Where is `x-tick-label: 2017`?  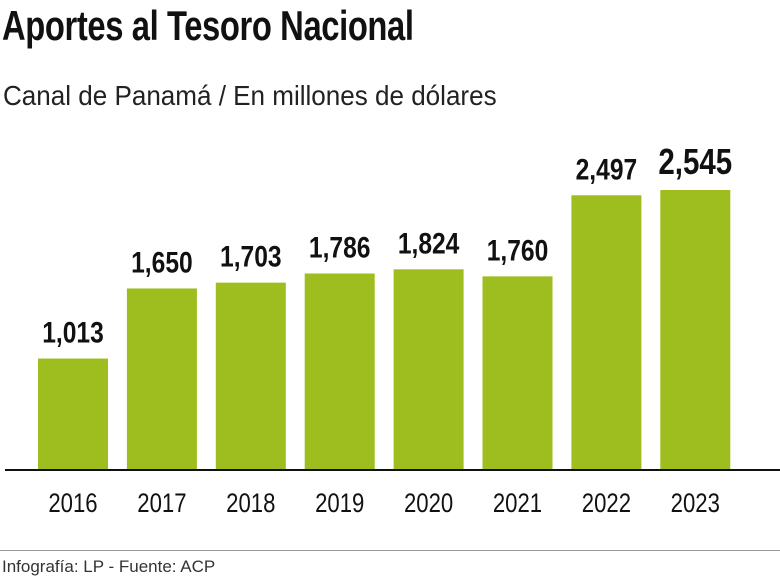
x-tick-label: 2017 is located at coordinates (161, 504).